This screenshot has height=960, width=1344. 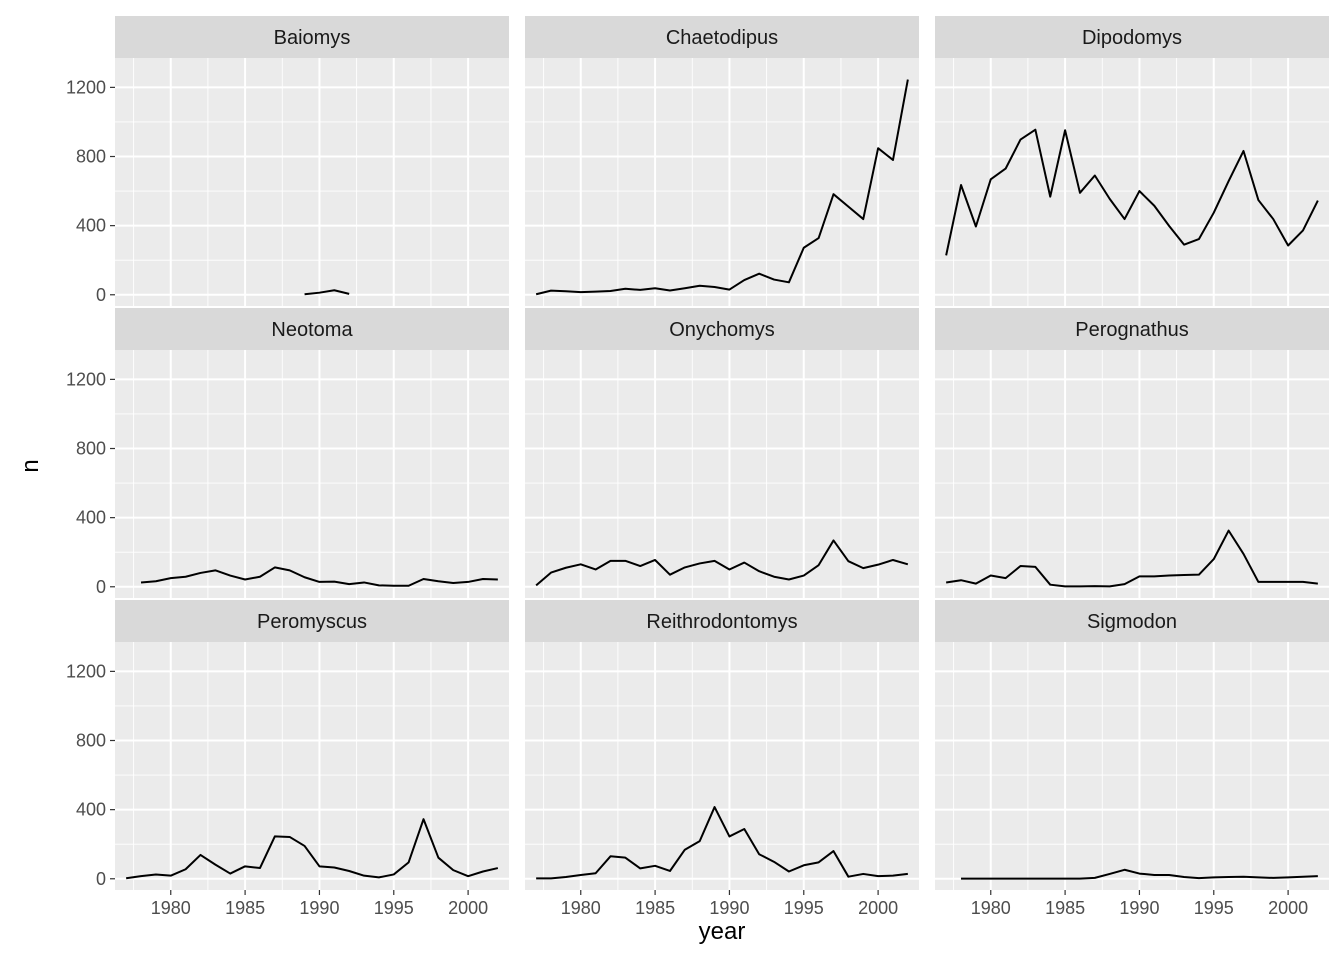 I want to click on facet-panel-perognathus: Perognathus, so click(x=1132, y=453).